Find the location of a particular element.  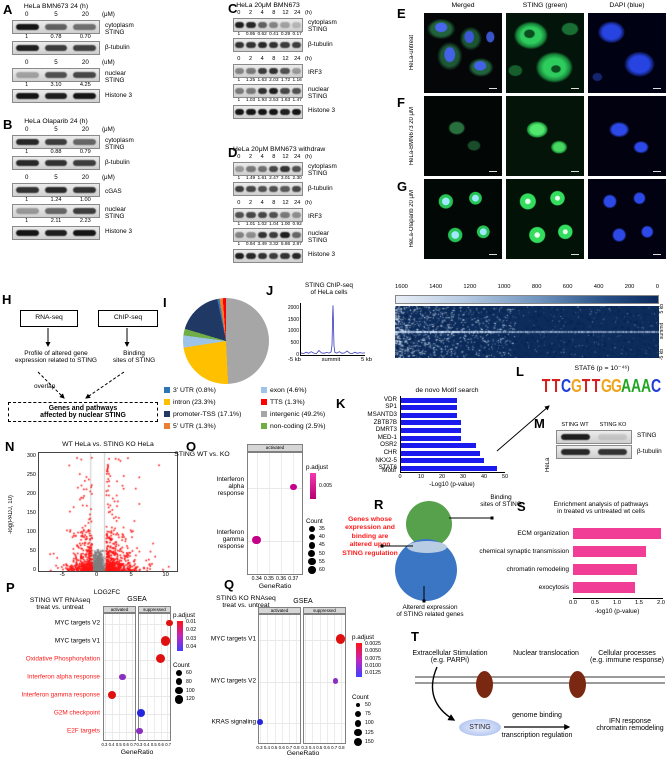

blot-row: Histone 3 is located at coordinates (84, 96).